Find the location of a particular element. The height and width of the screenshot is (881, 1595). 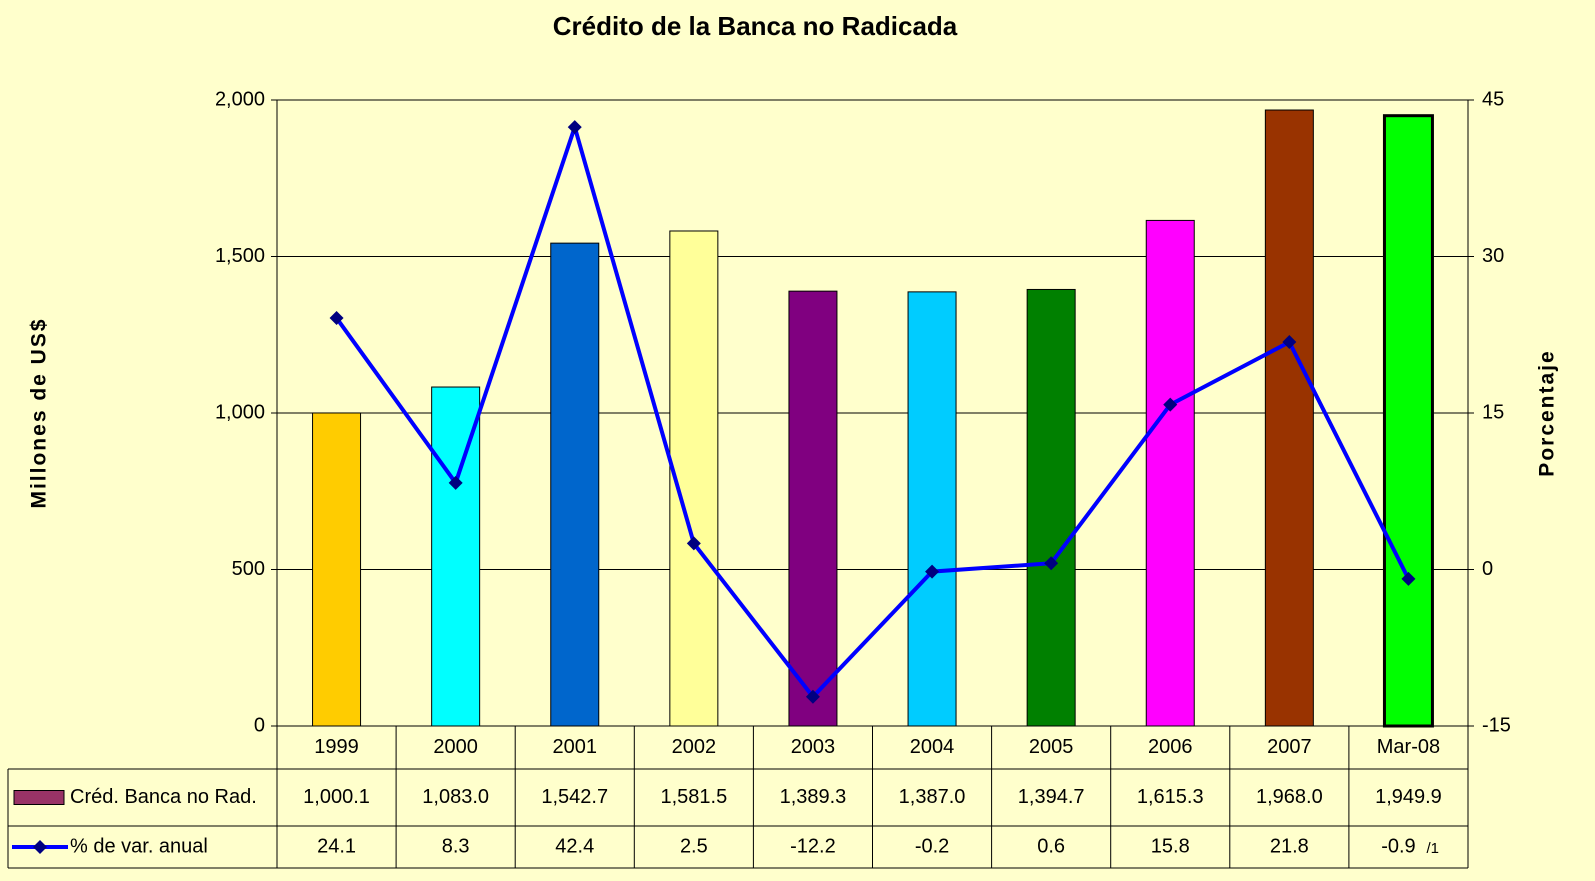

y-tick-label: 1,000 is located at coordinates (240, 412).